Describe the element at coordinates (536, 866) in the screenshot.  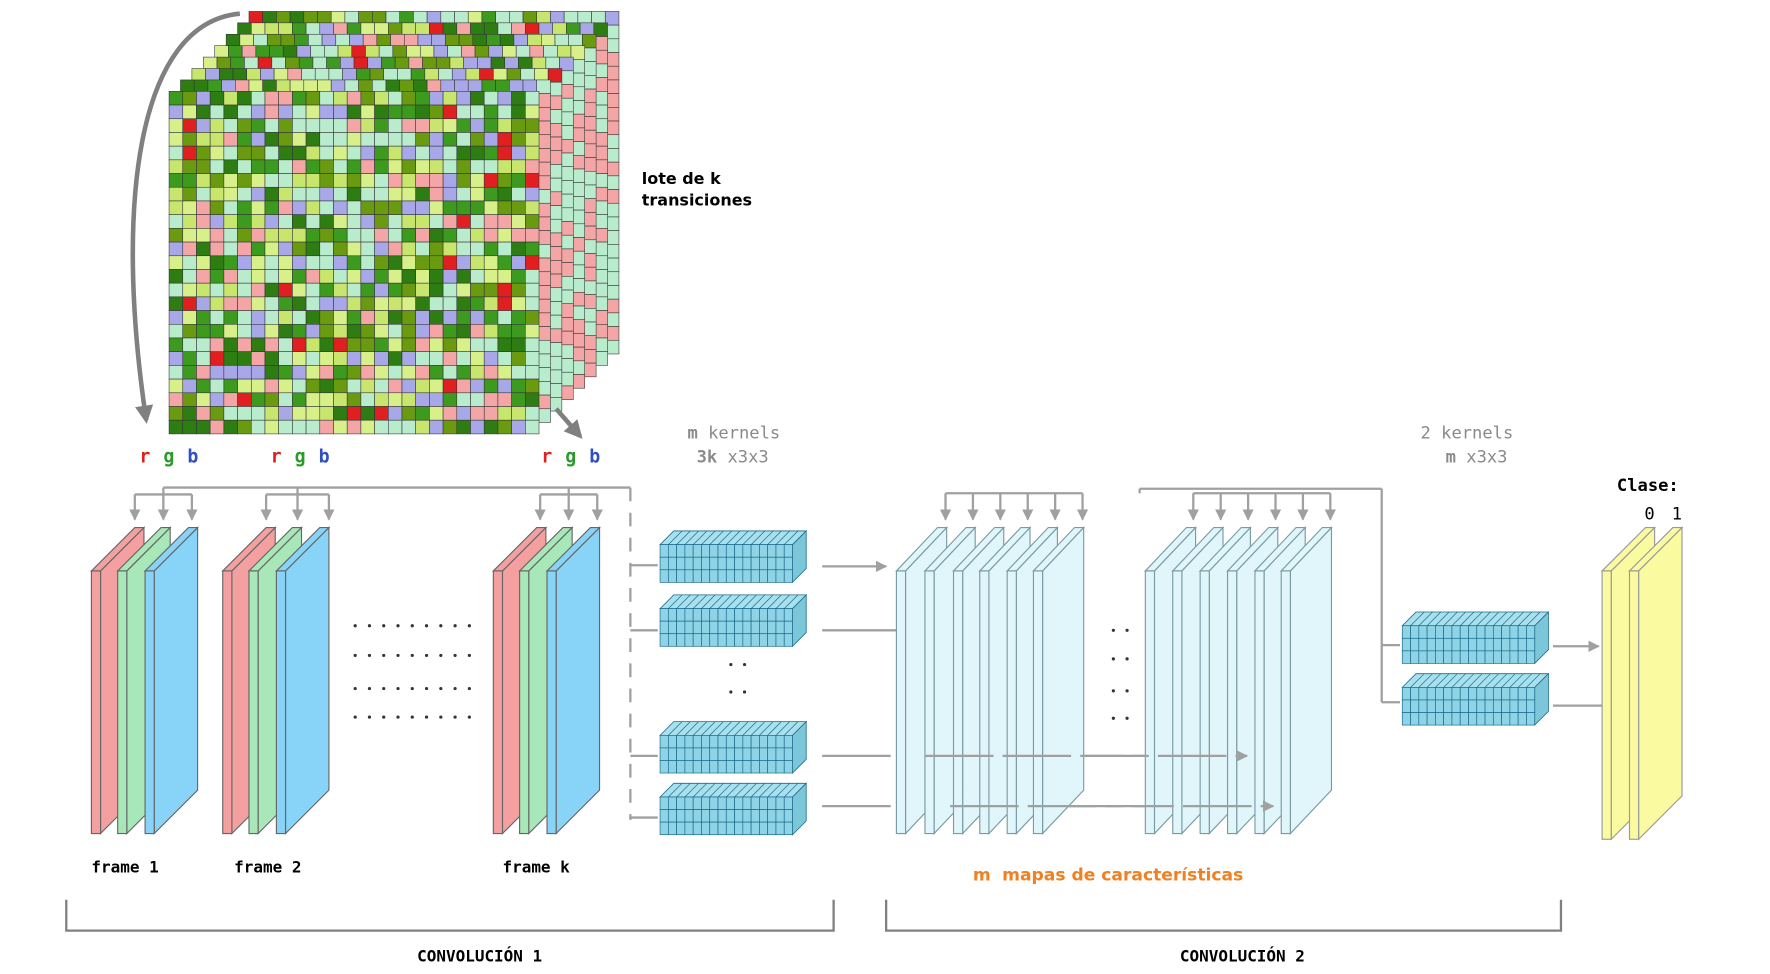
I see `frame-label: frame k` at that location.